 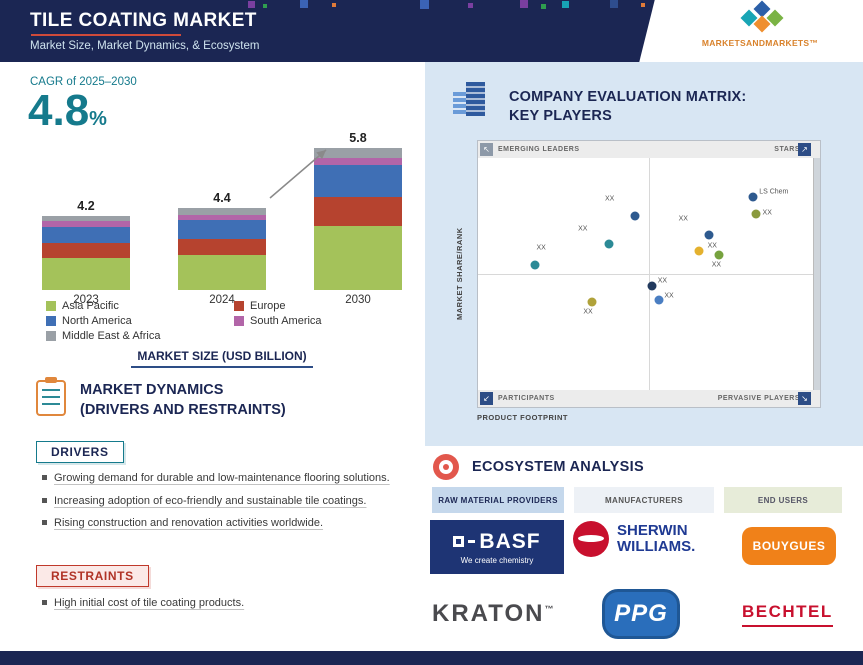 I want to click on bouygues-logo: BOUYGUES, so click(x=789, y=546).